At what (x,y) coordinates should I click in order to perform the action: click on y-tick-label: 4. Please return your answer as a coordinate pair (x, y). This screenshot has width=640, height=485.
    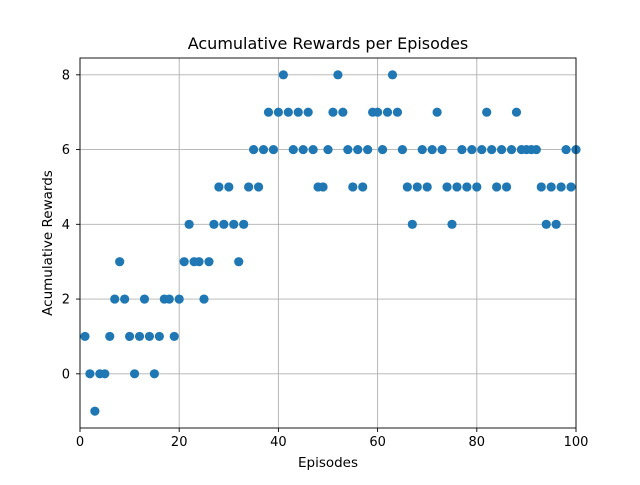
    Looking at the image, I should click on (66, 225).